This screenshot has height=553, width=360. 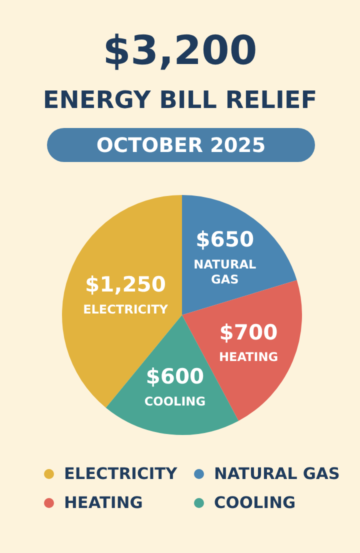 I want to click on slice-label: HEATING, so click(x=248, y=357).